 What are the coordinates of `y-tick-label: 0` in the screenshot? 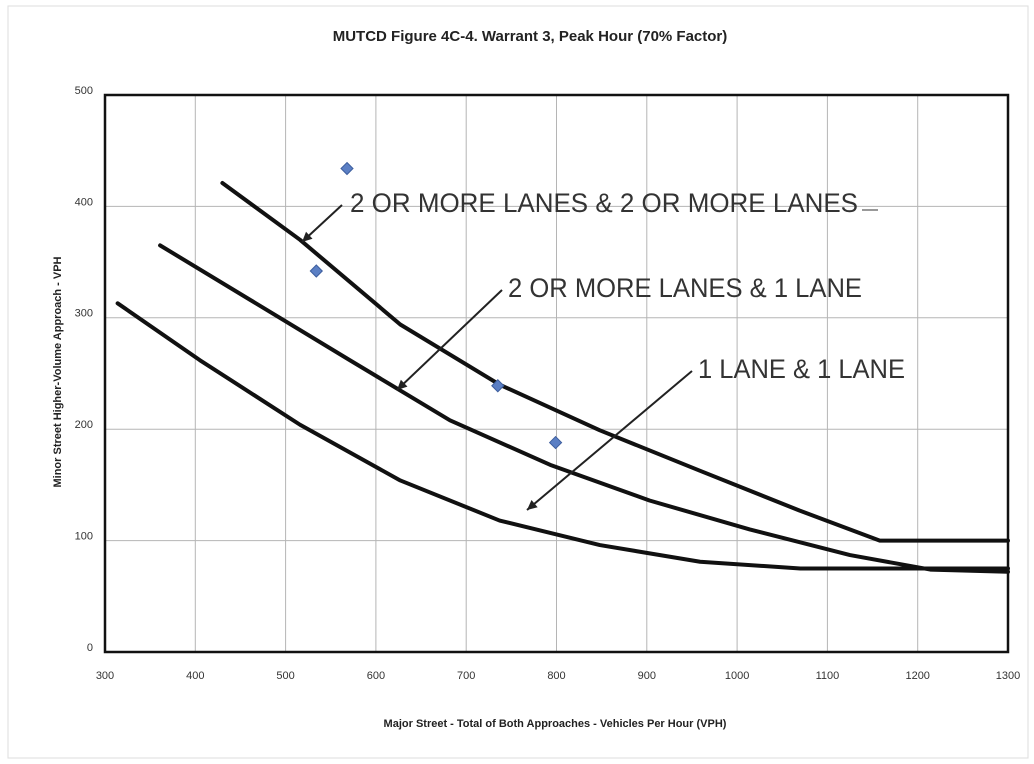 It's located at (90, 648).